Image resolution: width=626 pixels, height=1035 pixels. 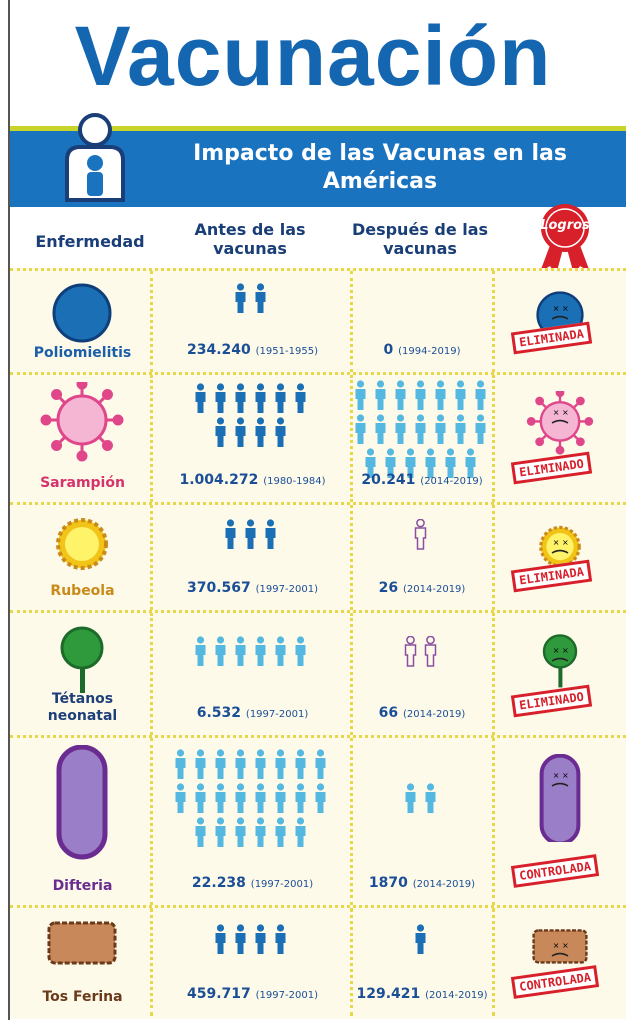 I want to click on banner-text: Impacto de las Vacunas en las Américas, so click(x=380, y=167).